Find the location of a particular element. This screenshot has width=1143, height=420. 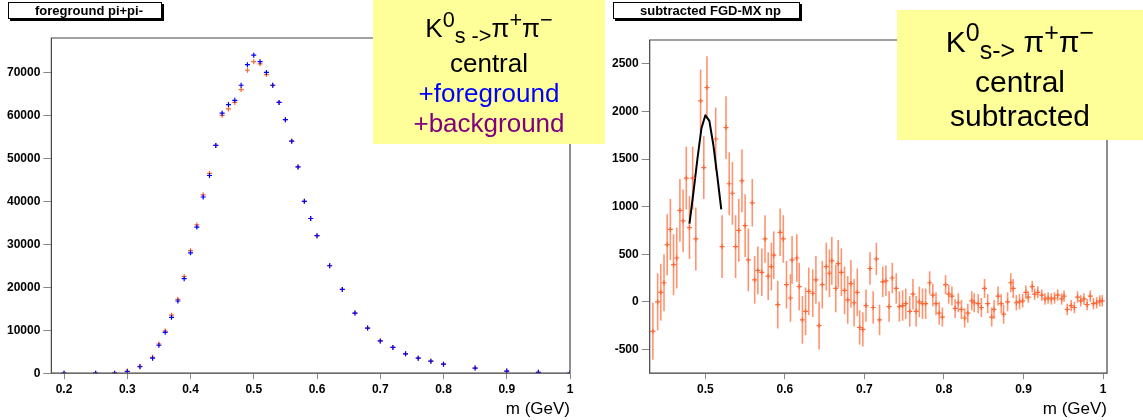

y-tick-label: 500 is located at coordinates (629, 253).